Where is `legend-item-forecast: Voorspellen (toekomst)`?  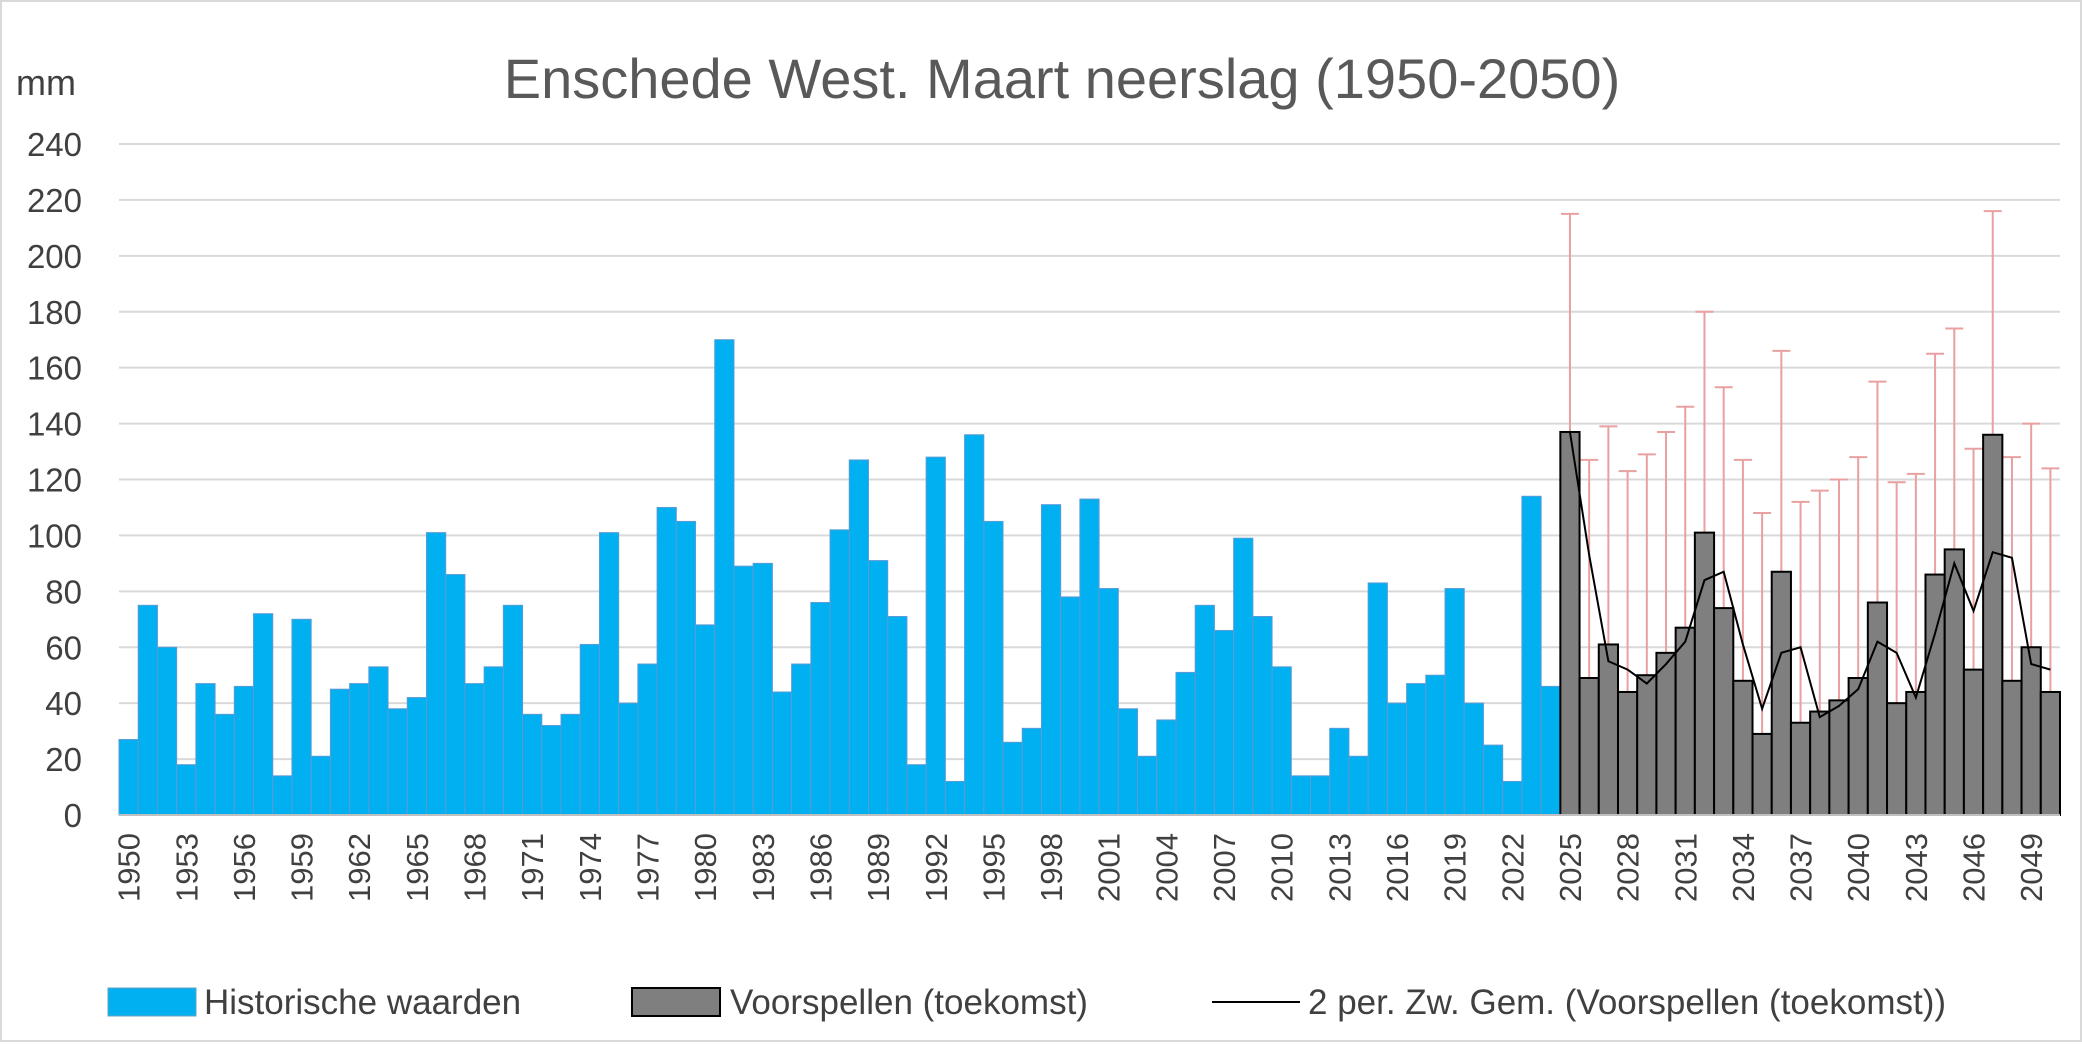 legend-item-forecast: Voorspellen (toekomst) is located at coordinates (859, 1002).